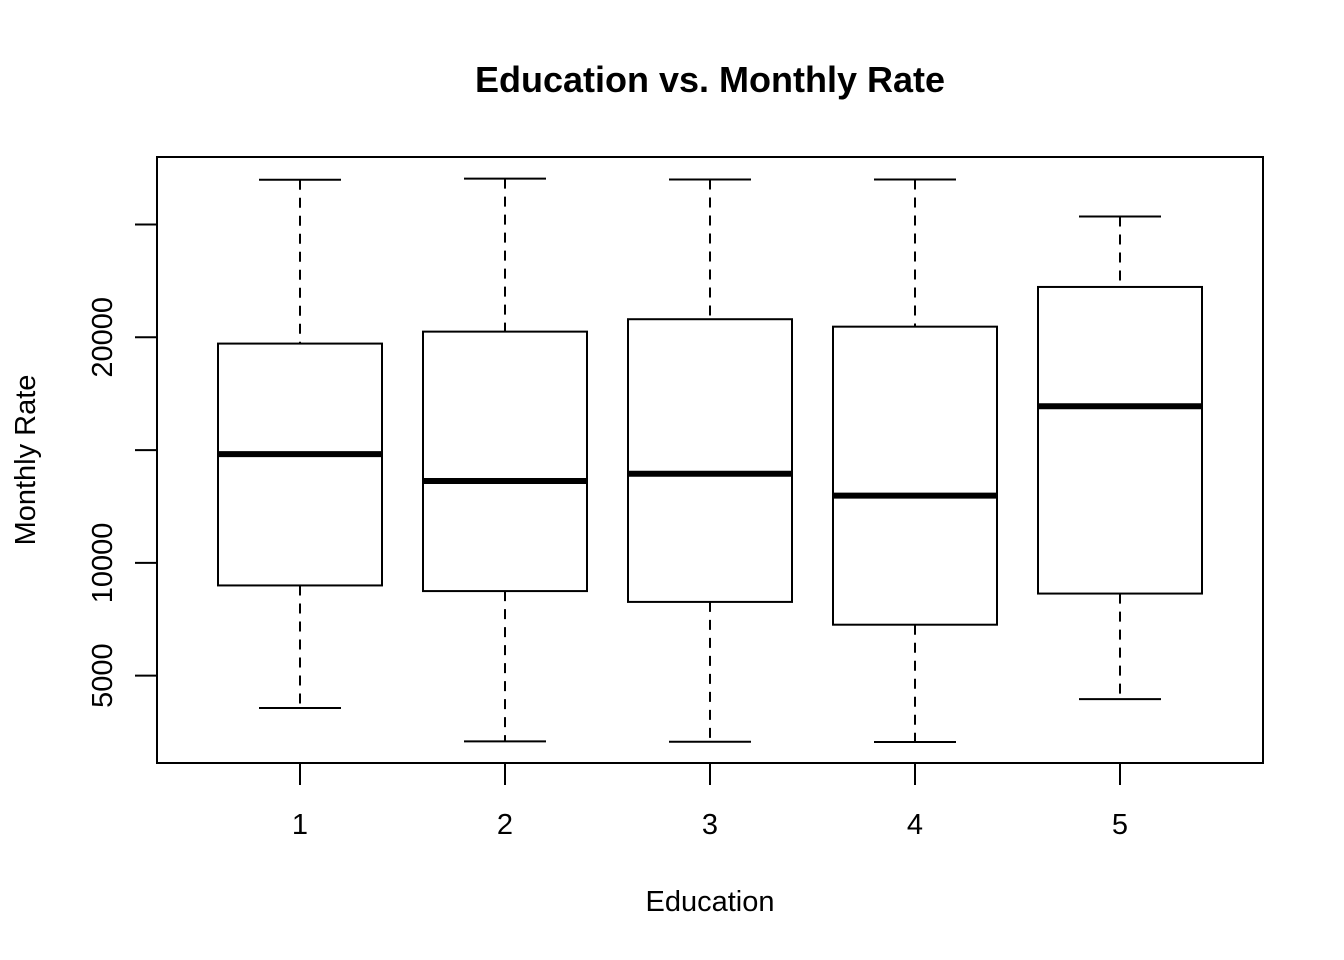 The image size is (1344, 960). Describe the element at coordinates (710, 825) in the screenshot. I see `x-tick-label: 3` at that location.